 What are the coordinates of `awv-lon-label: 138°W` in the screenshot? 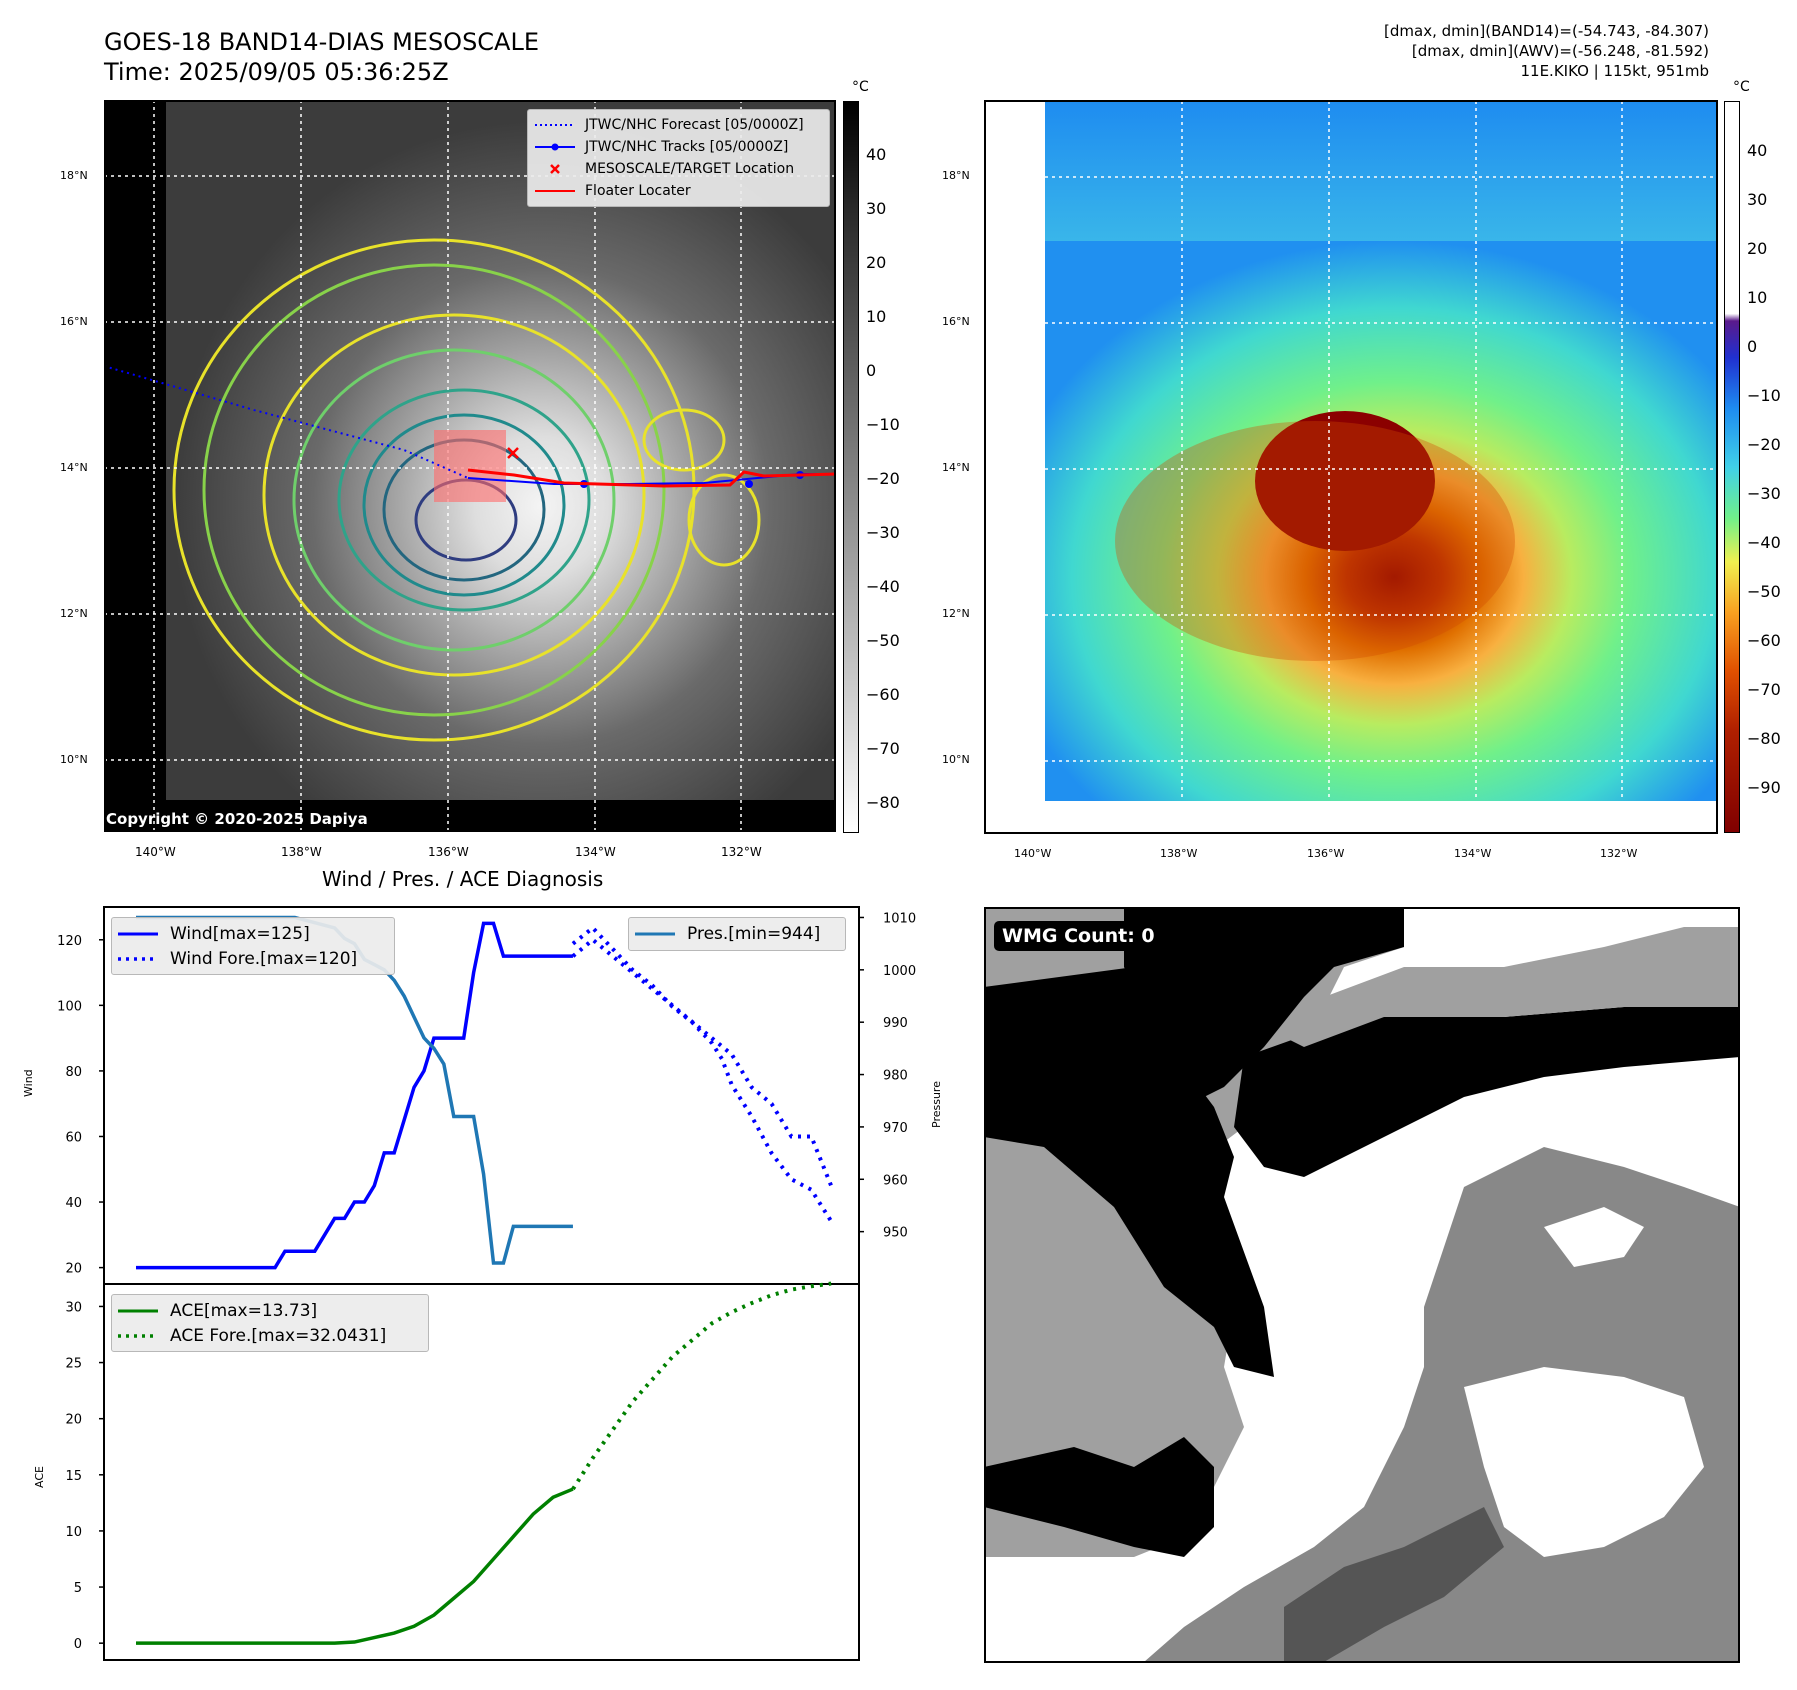 It's located at (1179, 853).